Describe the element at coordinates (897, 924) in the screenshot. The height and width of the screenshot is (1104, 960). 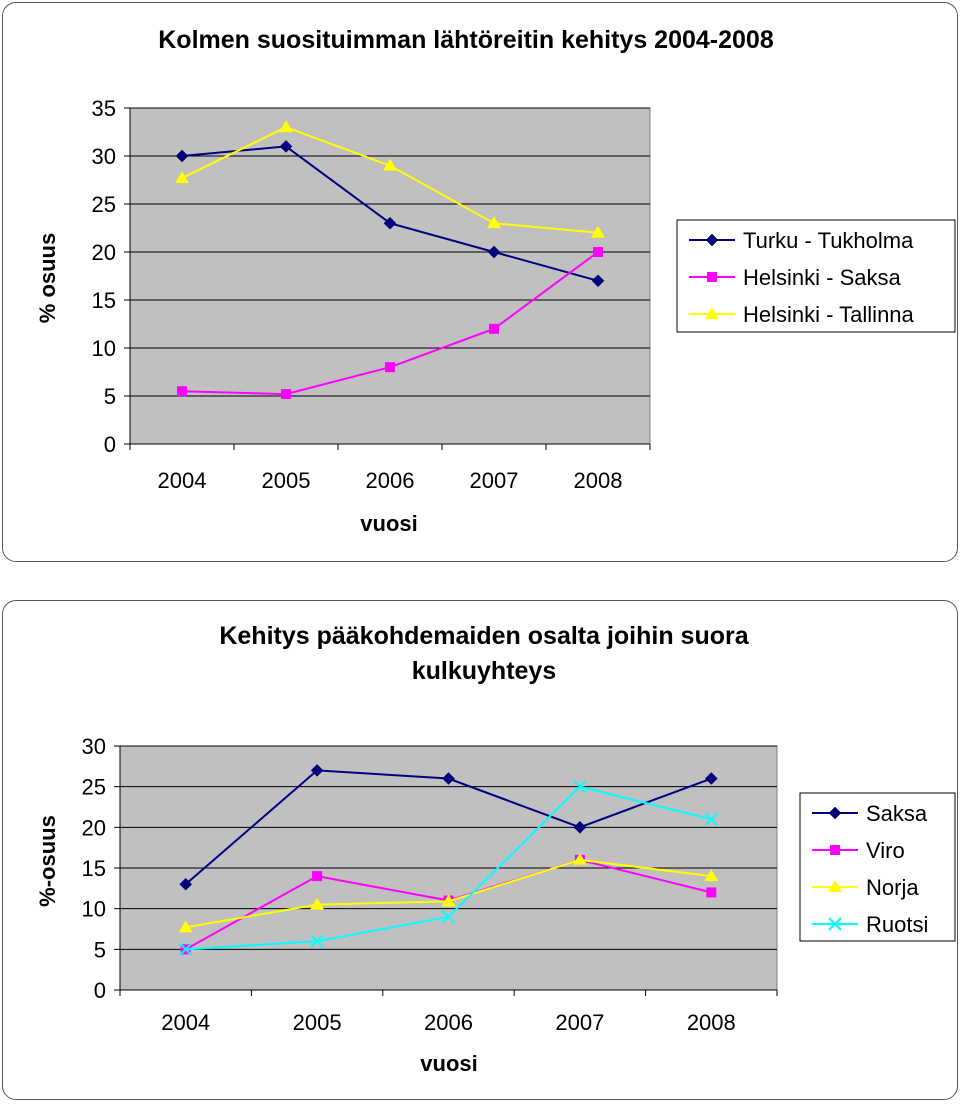
I see `legend-label: Ruotsi` at that location.